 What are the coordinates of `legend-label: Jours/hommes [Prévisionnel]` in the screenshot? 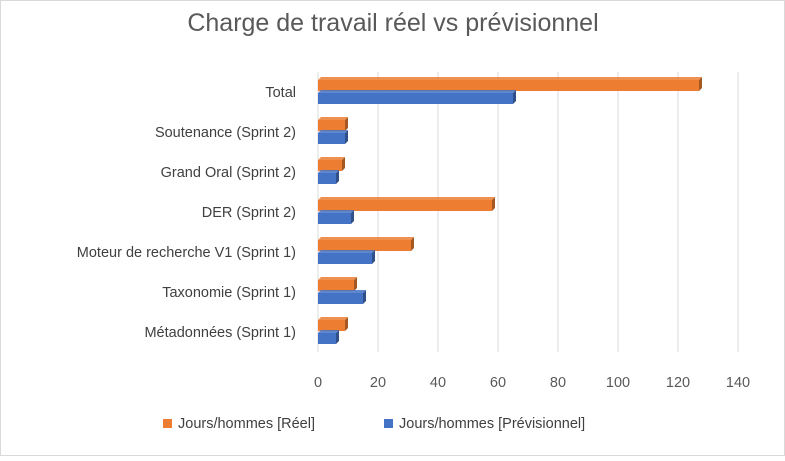 It's located at (492, 424).